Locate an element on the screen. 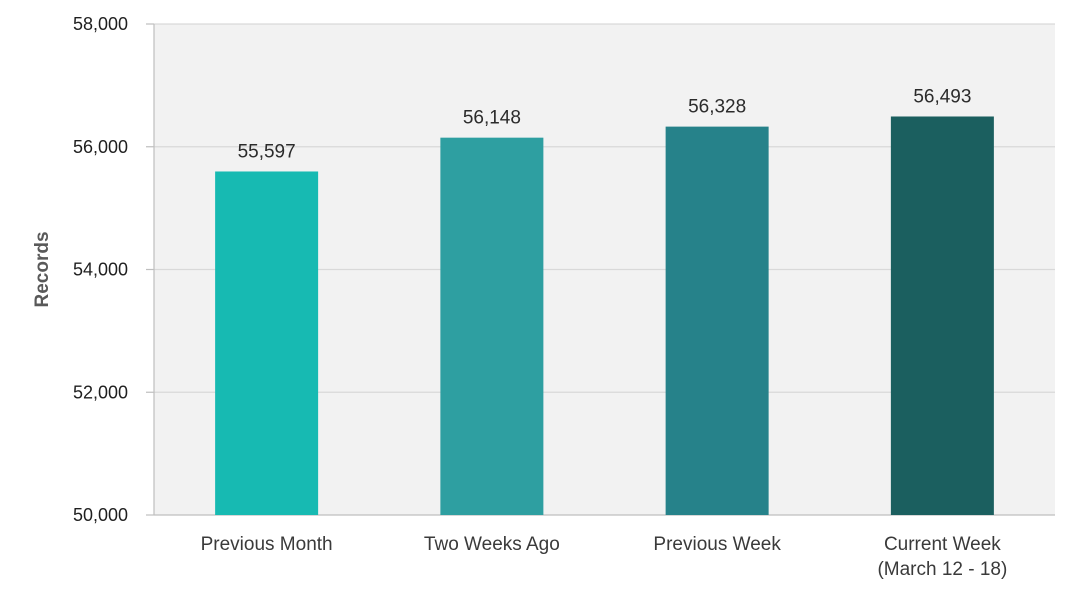  data-label: 56,328 is located at coordinates (717, 107).